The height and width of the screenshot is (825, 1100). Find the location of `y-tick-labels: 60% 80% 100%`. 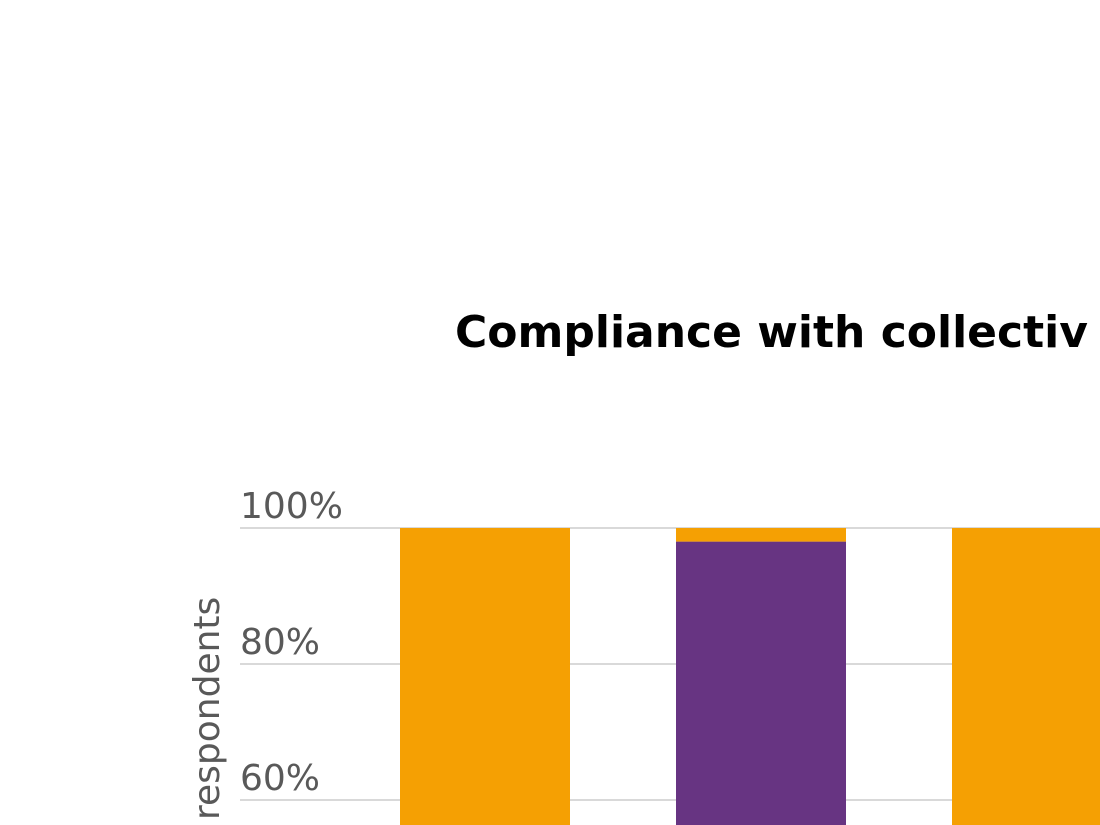

y-tick-labels: 60% 80% 100% is located at coordinates (291, 642).